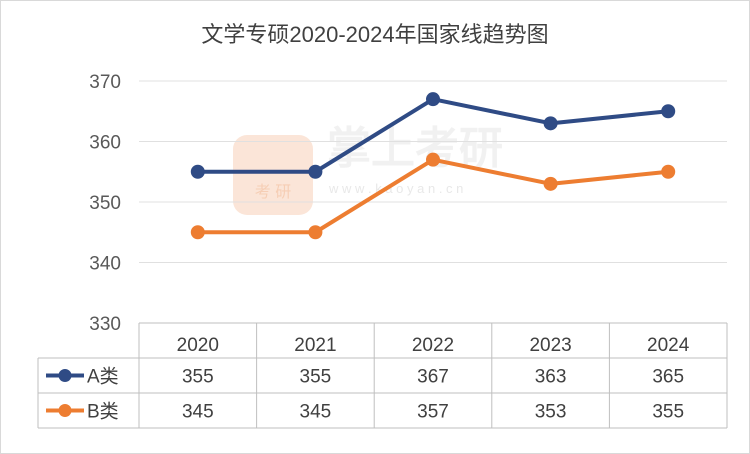  I want to click on x-tick-label: 2021, so click(315, 345).